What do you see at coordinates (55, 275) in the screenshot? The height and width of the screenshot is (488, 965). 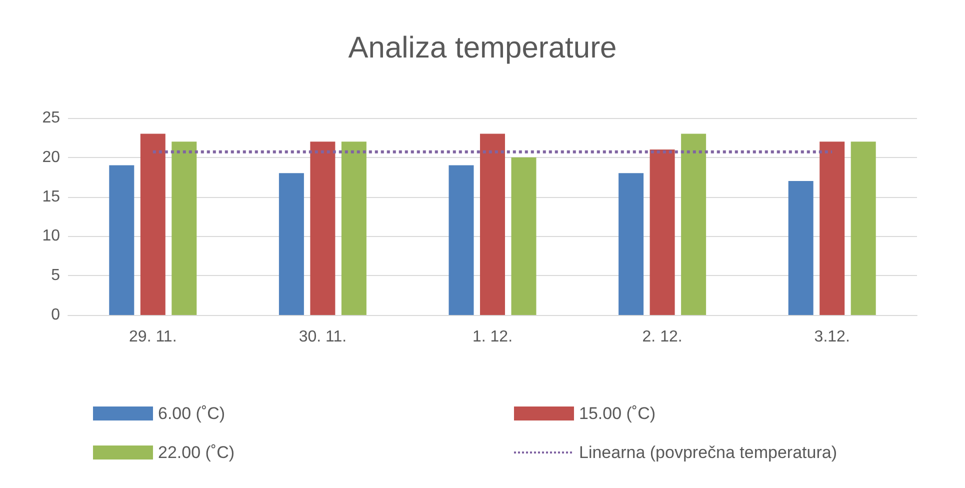 I see `y-tick-label: 5` at bounding box center [55, 275].